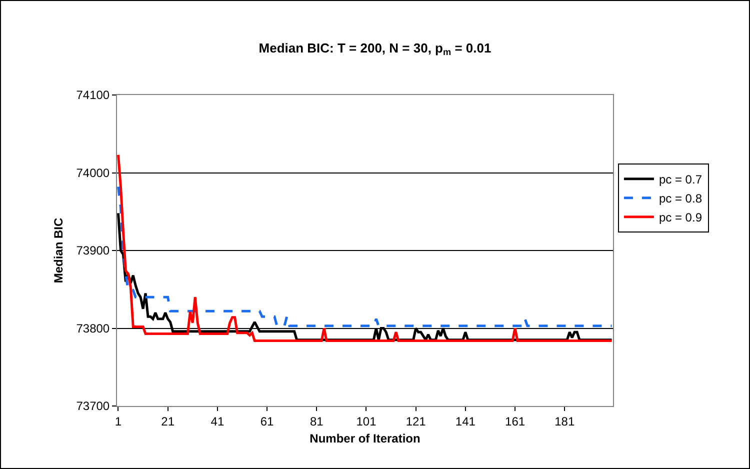 The image size is (750, 469). I want to click on y-tick-label: 73800, so click(93, 328).